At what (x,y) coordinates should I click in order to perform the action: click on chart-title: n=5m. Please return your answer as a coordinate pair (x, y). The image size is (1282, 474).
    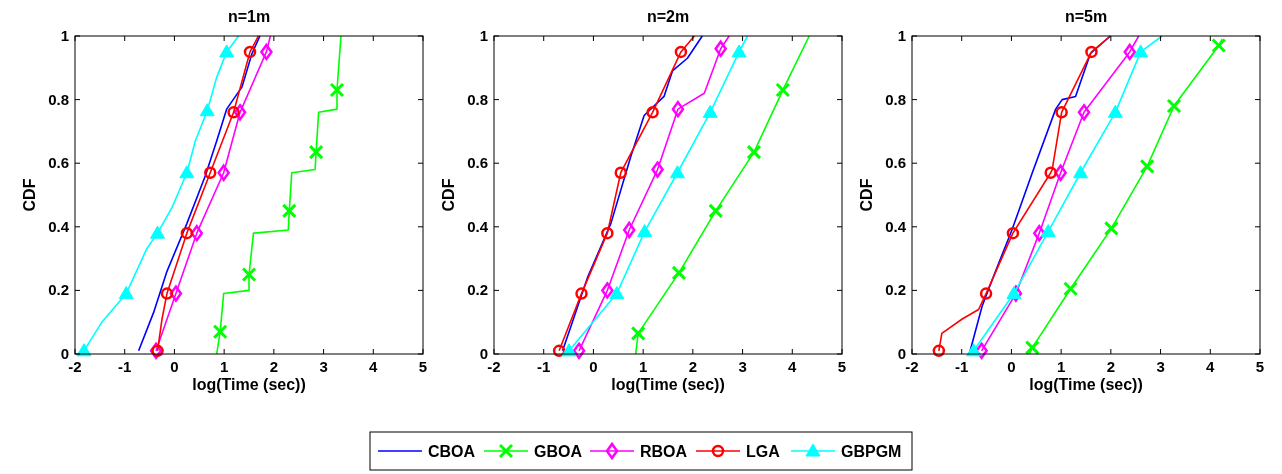
    Looking at the image, I should click on (1086, 16).